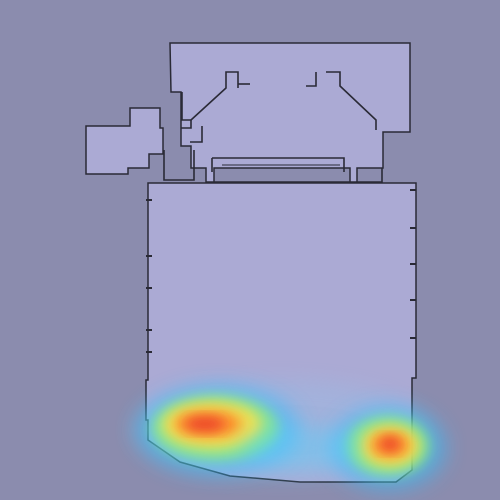  Describe the element at coordinates (124, 141) in the screenshot. I see `floor-area-left-annex` at that location.